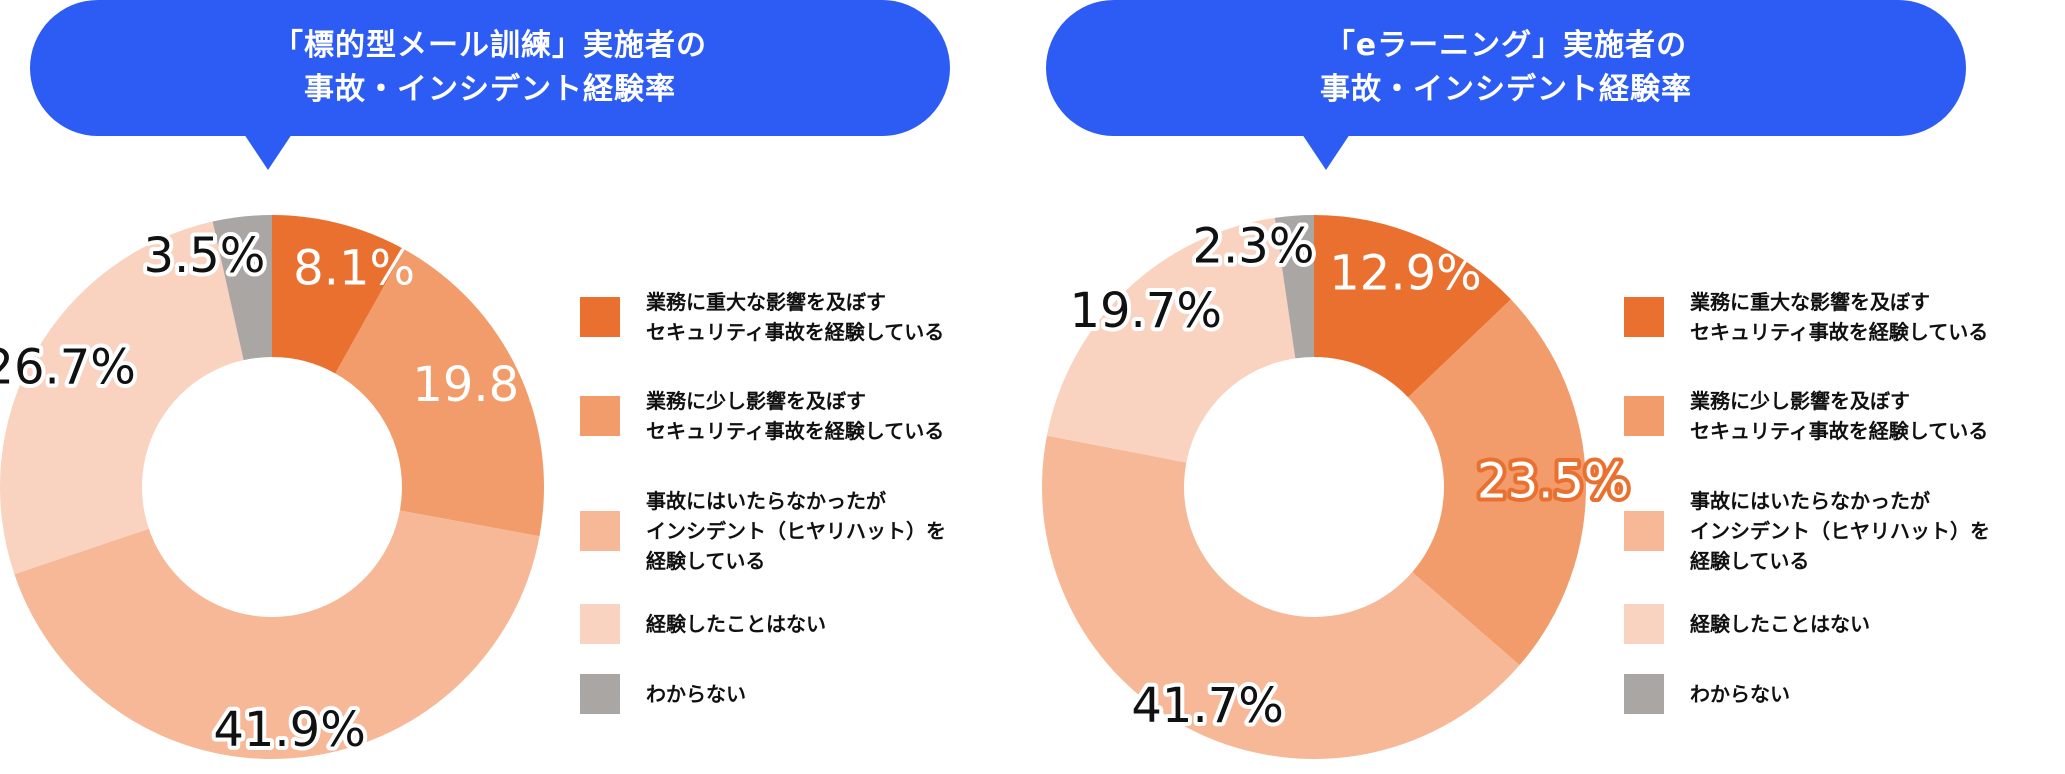 The width and height of the screenshot is (2065, 774). What do you see at coordinates (1506, 68) in the screenshot?
I see `chart-title-bubble: 「eラーニング」実施者の 事故・インシデント経験率` at bounding box center [1506, 68].